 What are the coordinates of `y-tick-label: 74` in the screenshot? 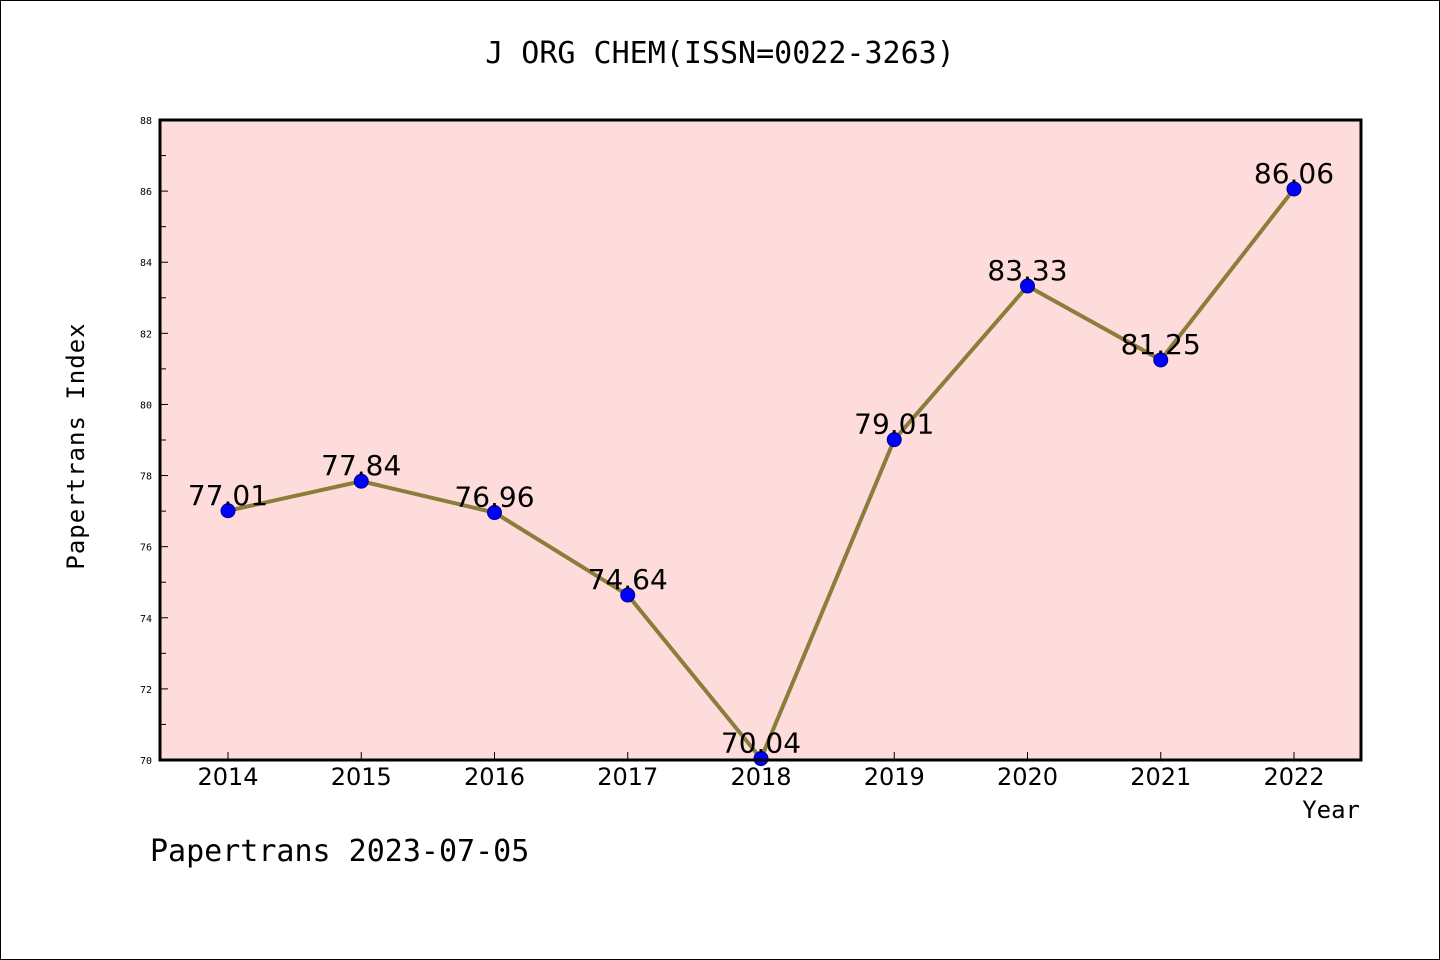 It's located at (146, 619).